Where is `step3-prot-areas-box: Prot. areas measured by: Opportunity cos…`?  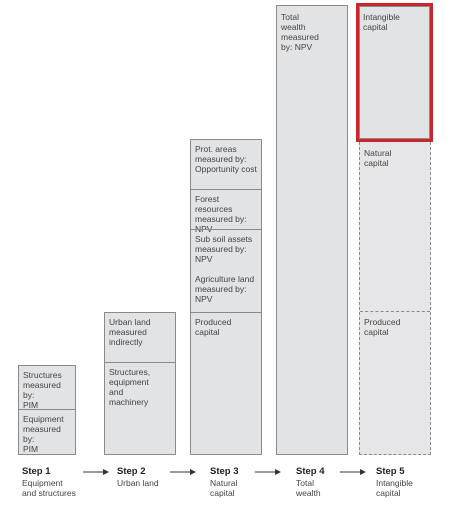
step3-prot-areas-box: Prot. areas measured by: Opportunity cos… is located at coordinates (226, 159).